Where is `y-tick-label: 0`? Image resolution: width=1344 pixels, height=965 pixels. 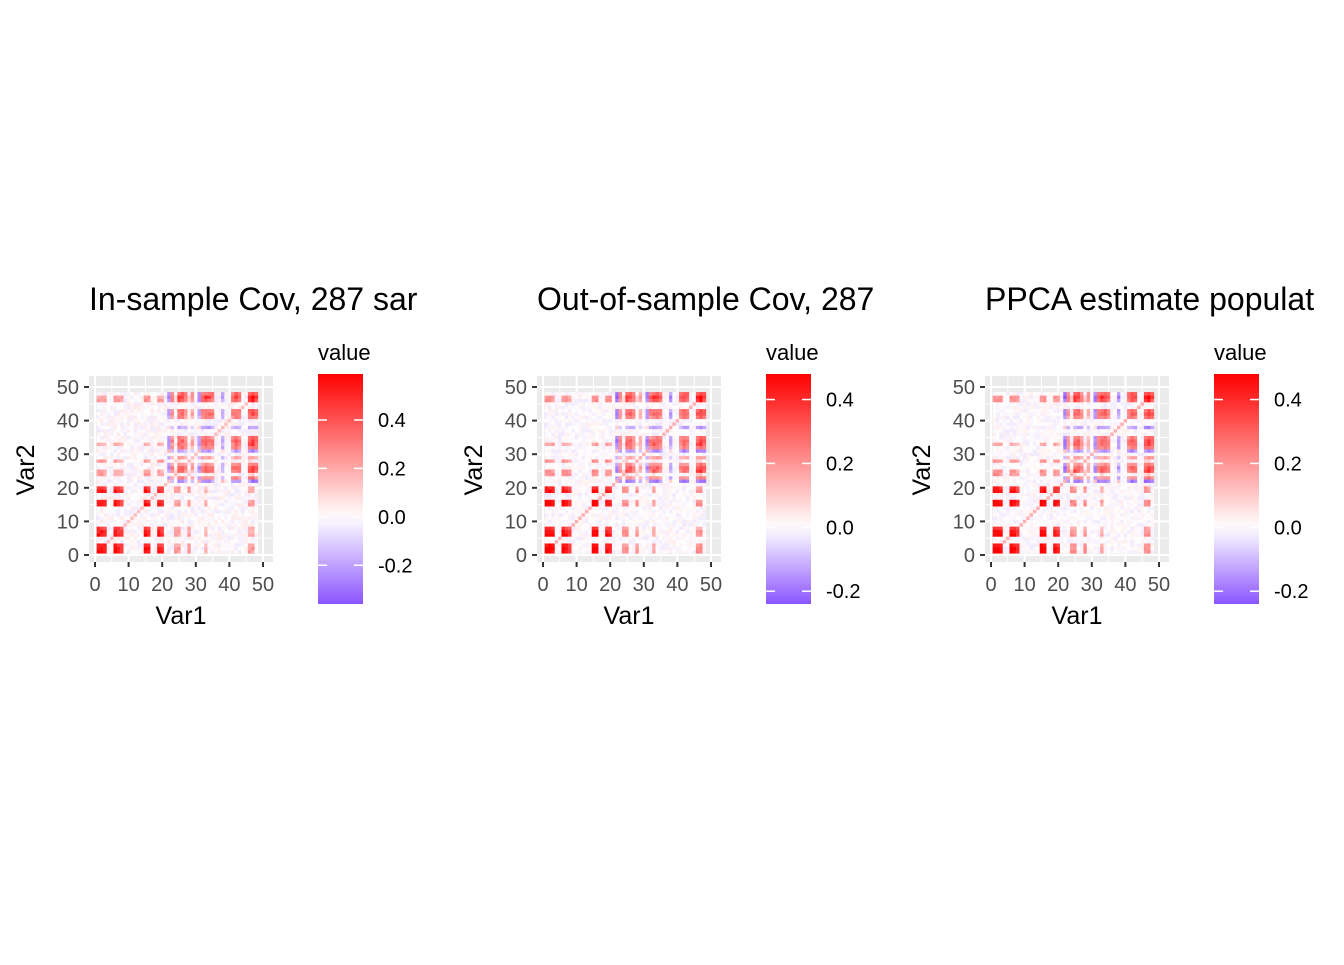
y-tick-label: 0 is located at coordinates (73, 556).